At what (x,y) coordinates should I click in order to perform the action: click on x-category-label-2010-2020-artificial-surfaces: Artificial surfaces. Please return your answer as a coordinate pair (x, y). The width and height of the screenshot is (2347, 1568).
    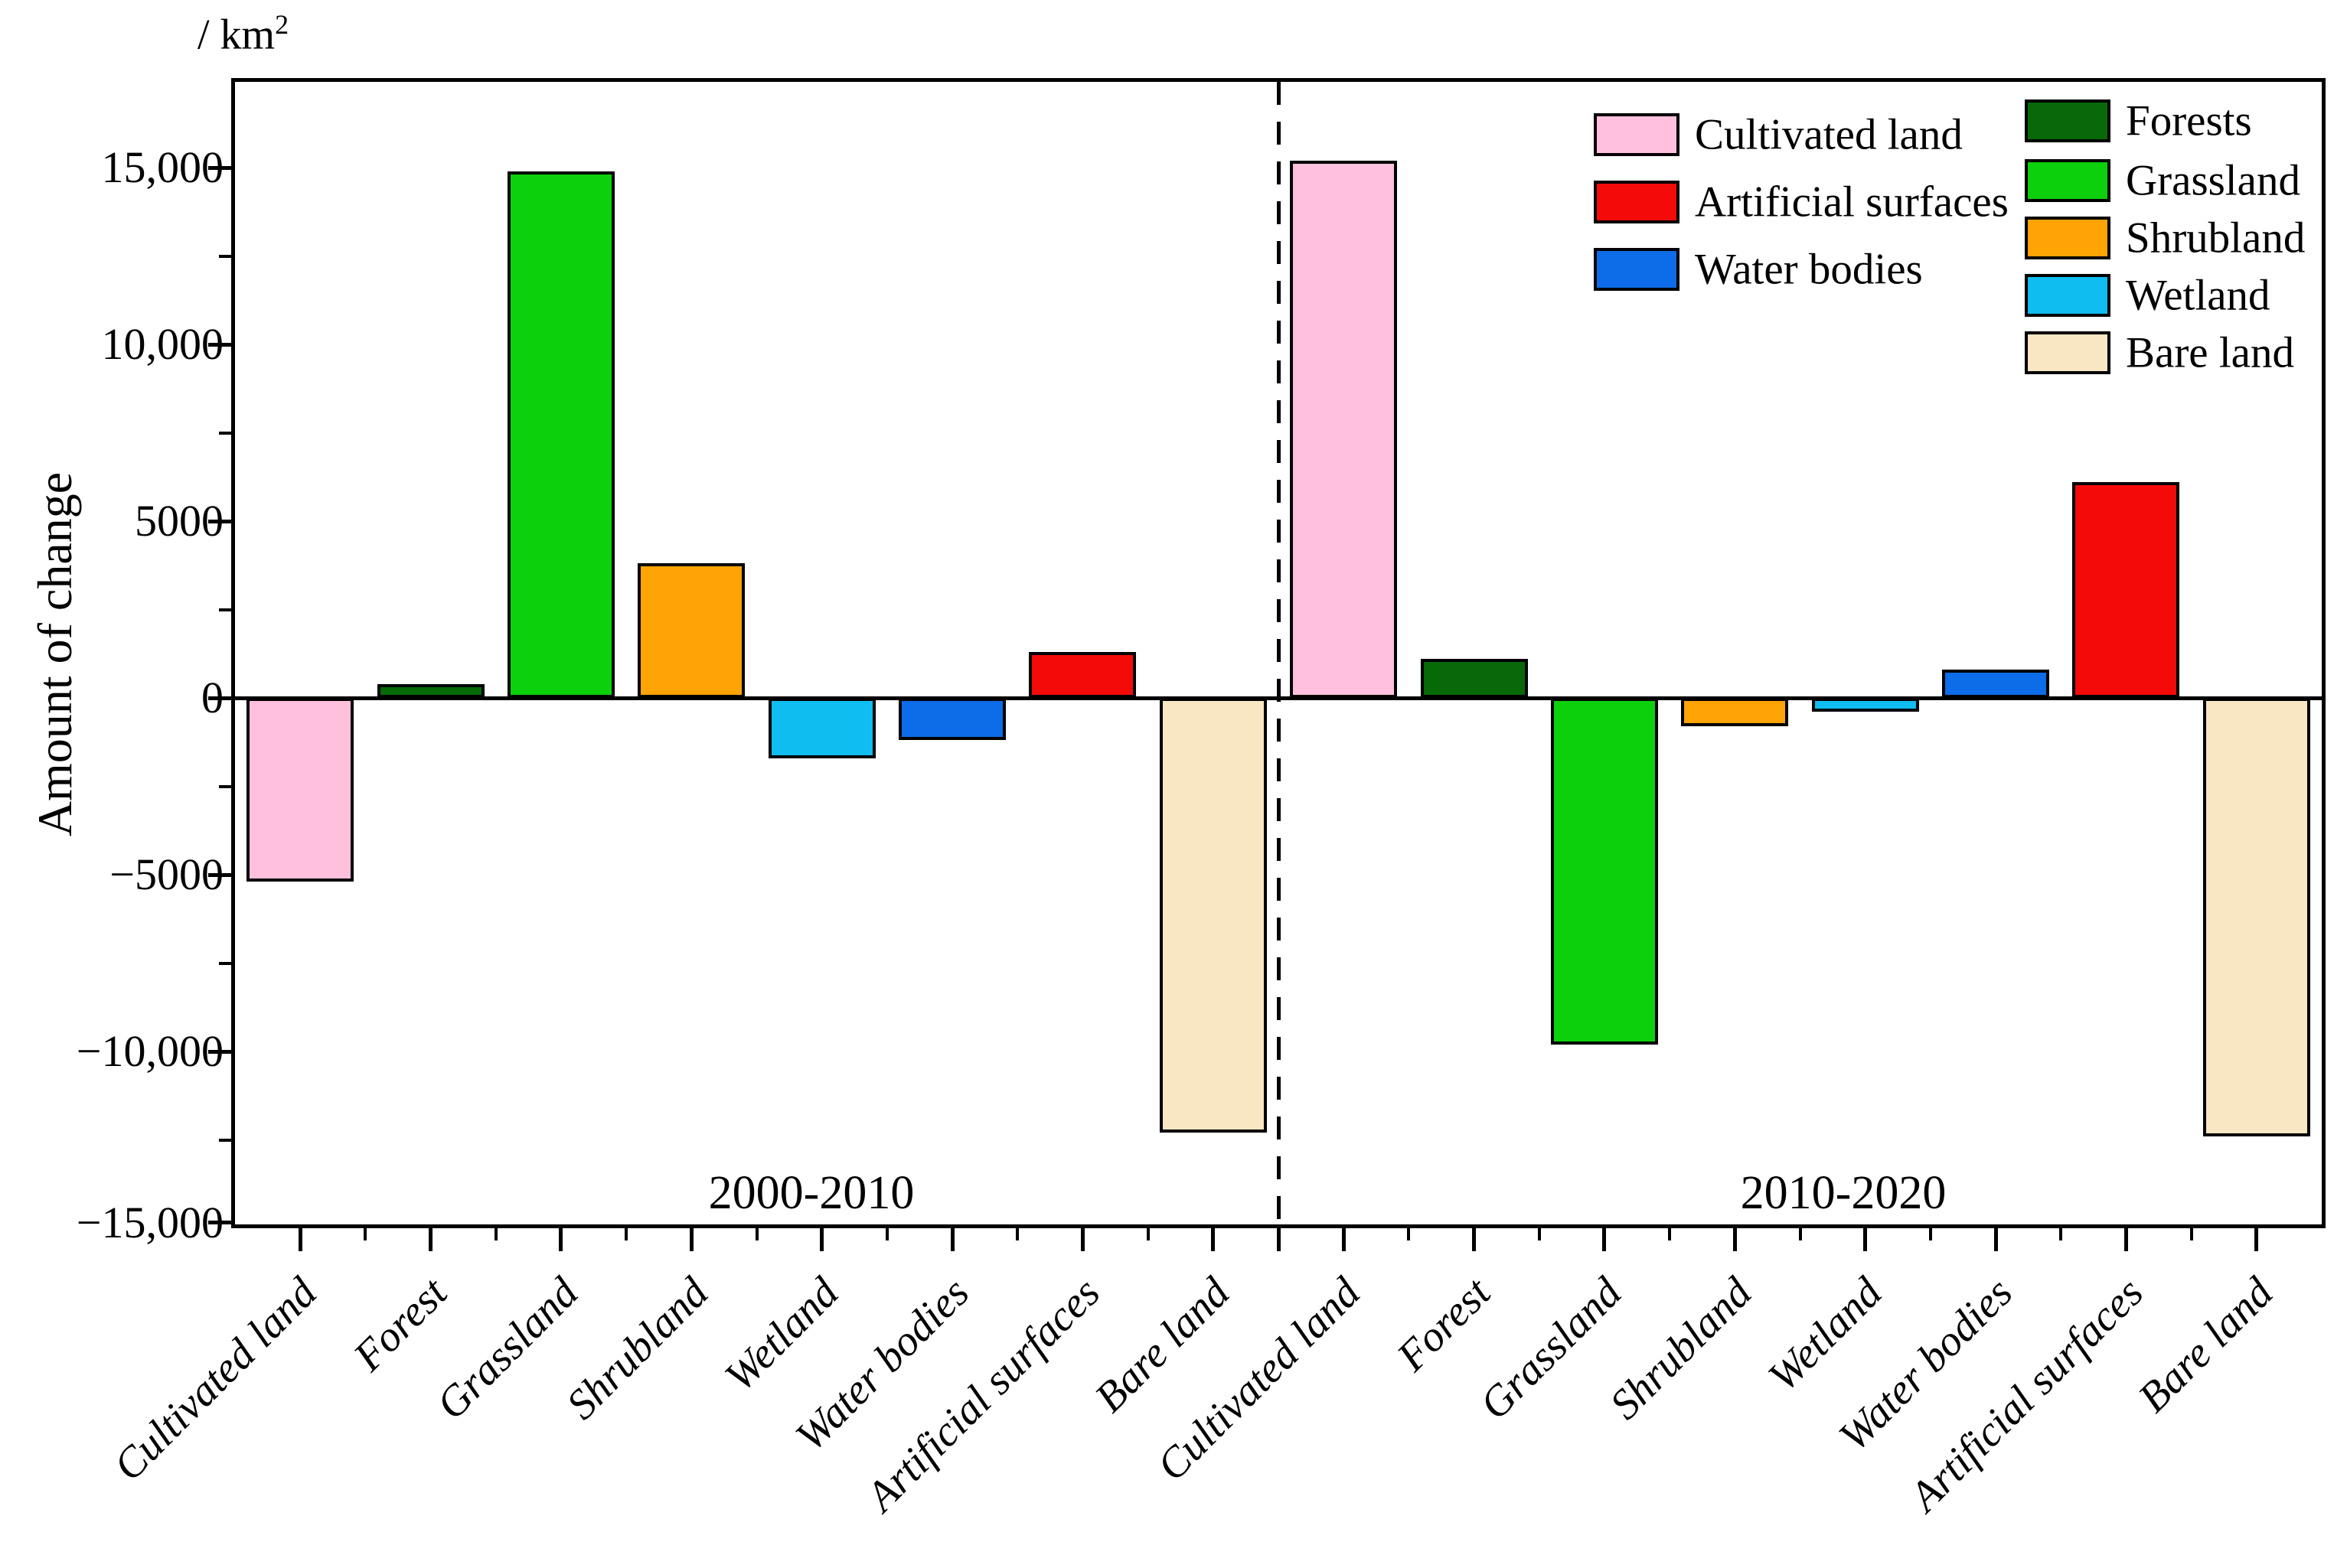
    Looking at the image, I should click on (2026, 1395).